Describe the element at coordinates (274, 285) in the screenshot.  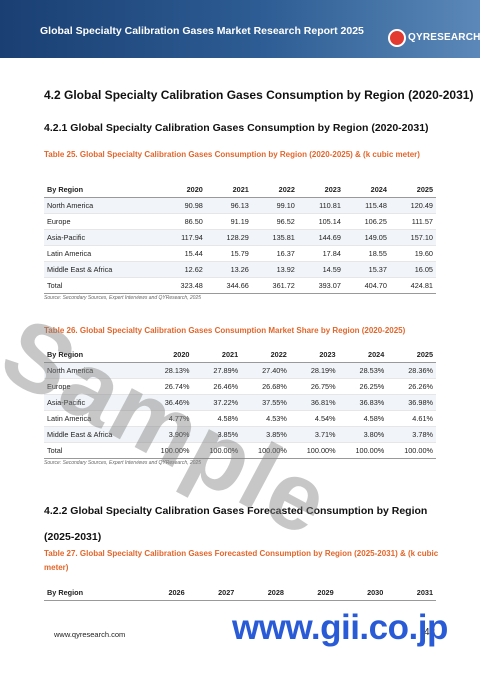
I see `table-cell: 361.72` at that location.